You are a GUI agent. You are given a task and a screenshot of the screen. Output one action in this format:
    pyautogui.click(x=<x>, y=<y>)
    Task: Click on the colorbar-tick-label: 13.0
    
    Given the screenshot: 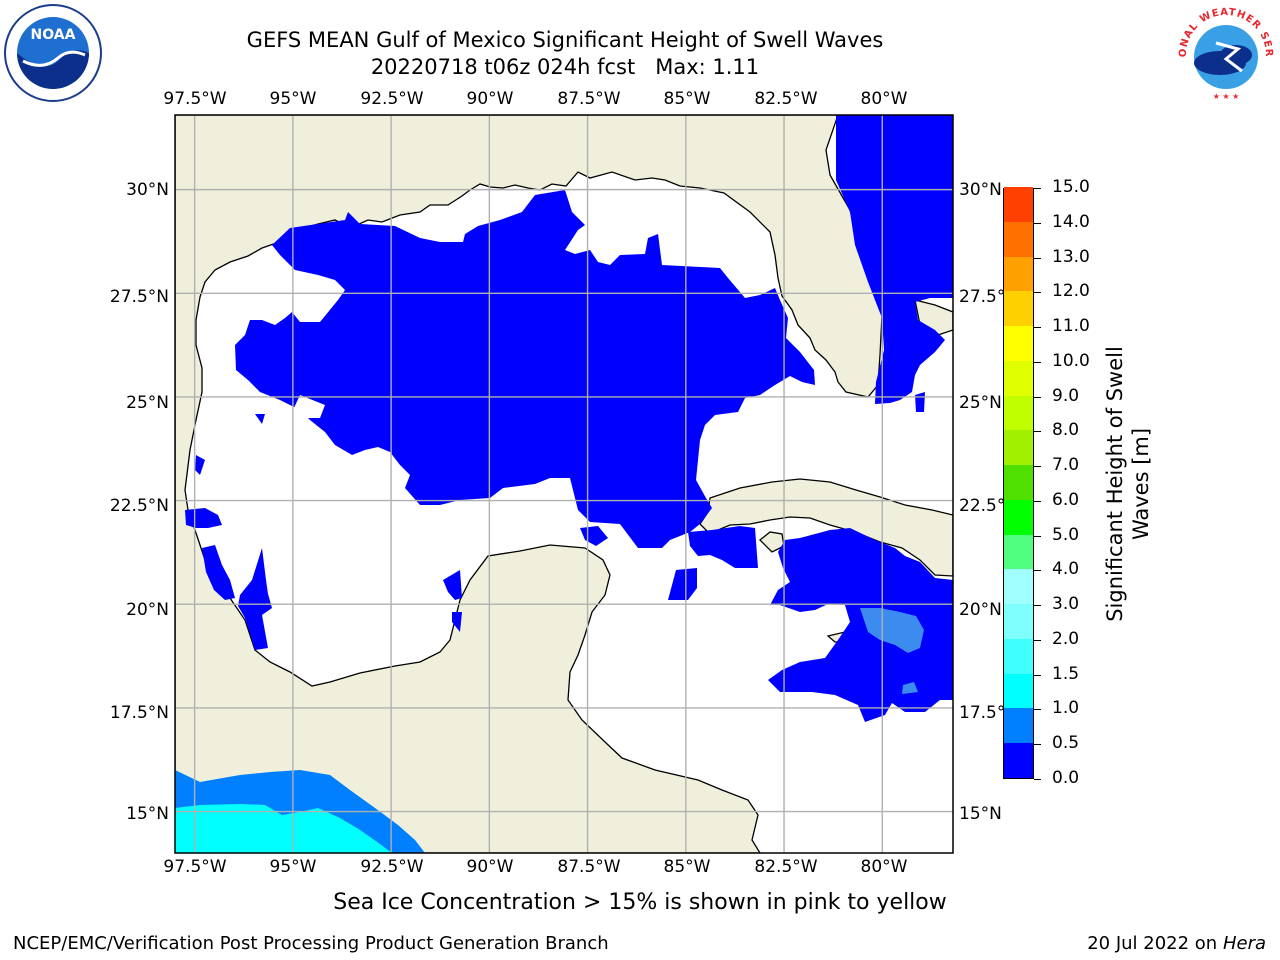 What is the action you would take?
    pyautogui.click(x=1071, y=256)
    